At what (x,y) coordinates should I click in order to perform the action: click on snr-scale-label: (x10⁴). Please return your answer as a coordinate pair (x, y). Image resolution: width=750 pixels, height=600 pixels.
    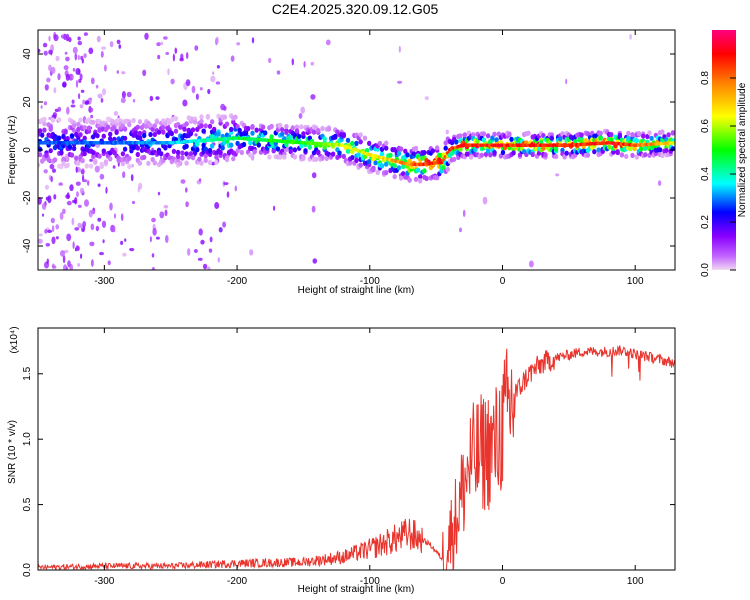
    Looking at the image, I should click on (14, 339).